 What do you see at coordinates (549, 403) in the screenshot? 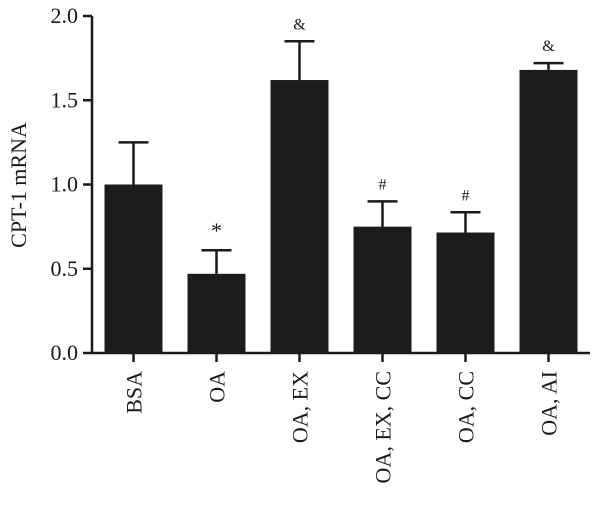
I see `x-category-label: OA, AI` at bounding box center [549, 403].